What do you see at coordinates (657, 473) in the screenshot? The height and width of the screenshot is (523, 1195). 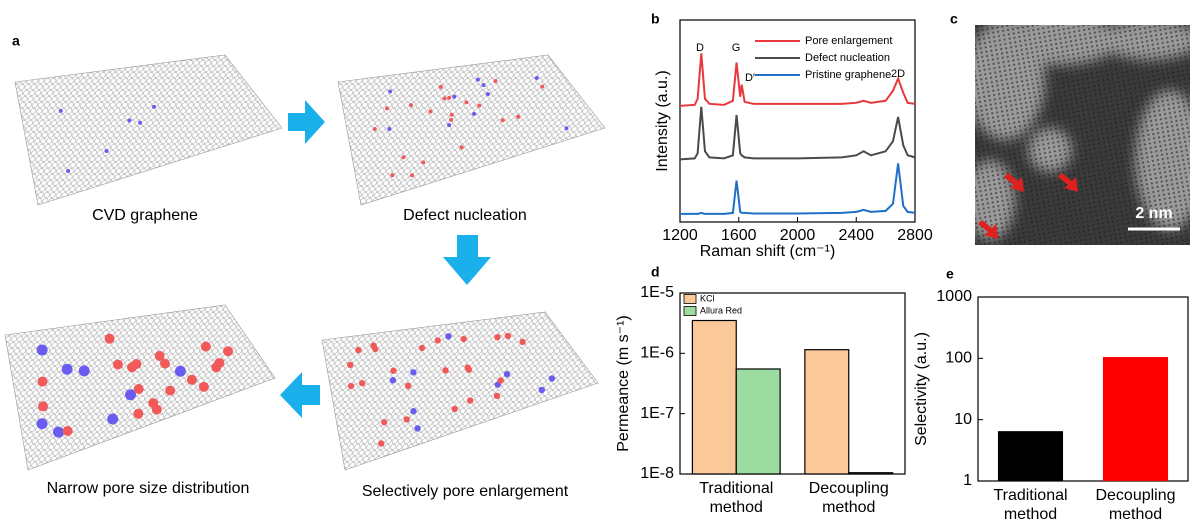 I see `y-tick-label: 1E-8` at bounding box center [657, 473].